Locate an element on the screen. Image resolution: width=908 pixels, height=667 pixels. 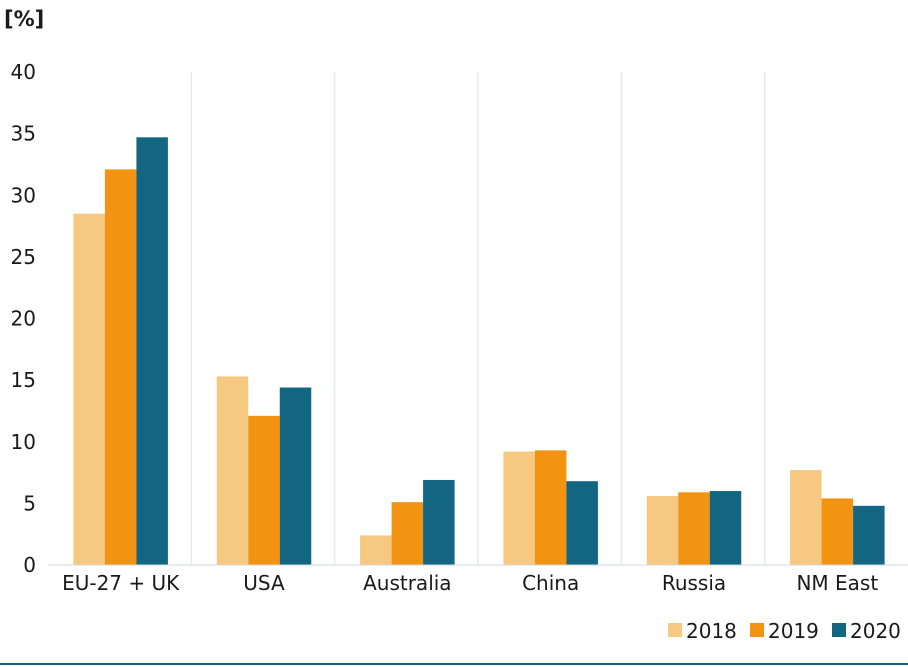
x-tick-label: Russia is located at coordinates (694, 583).